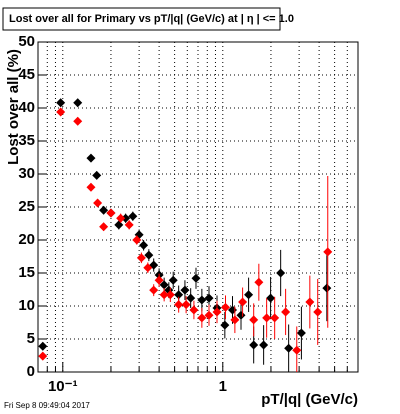  What do you see at coordinates (26, 305) in the screenshot?
I see `y-tick-label: 10` at bounding box center [26, 305].